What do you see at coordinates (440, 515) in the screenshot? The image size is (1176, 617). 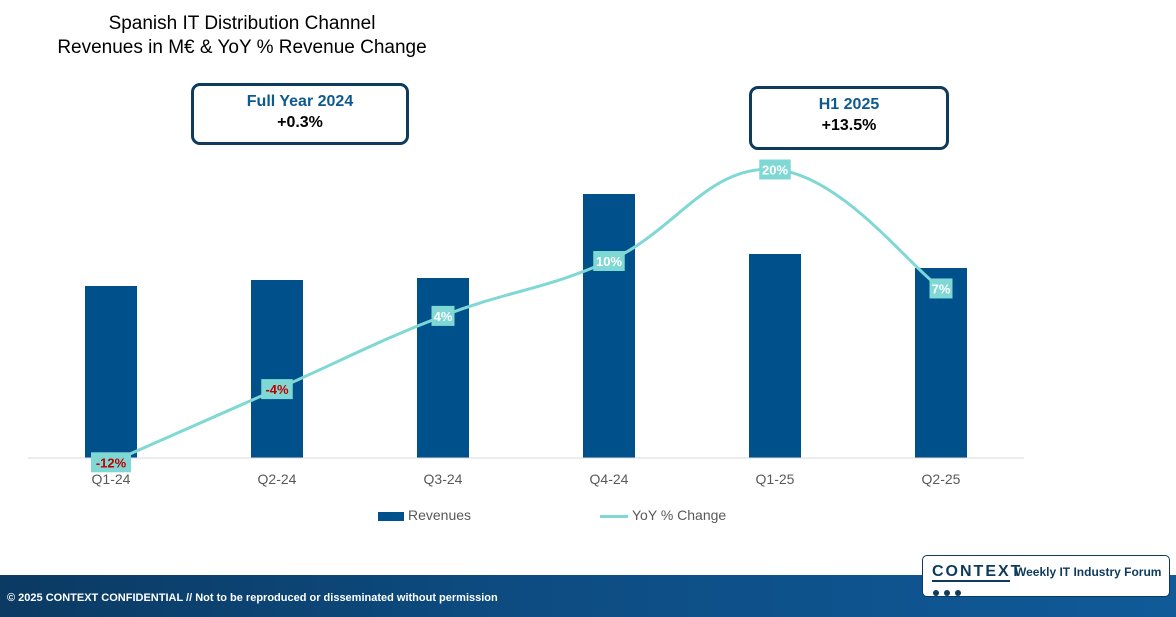 I see `legend-label: Revenues` at bounding box center [440, 515].